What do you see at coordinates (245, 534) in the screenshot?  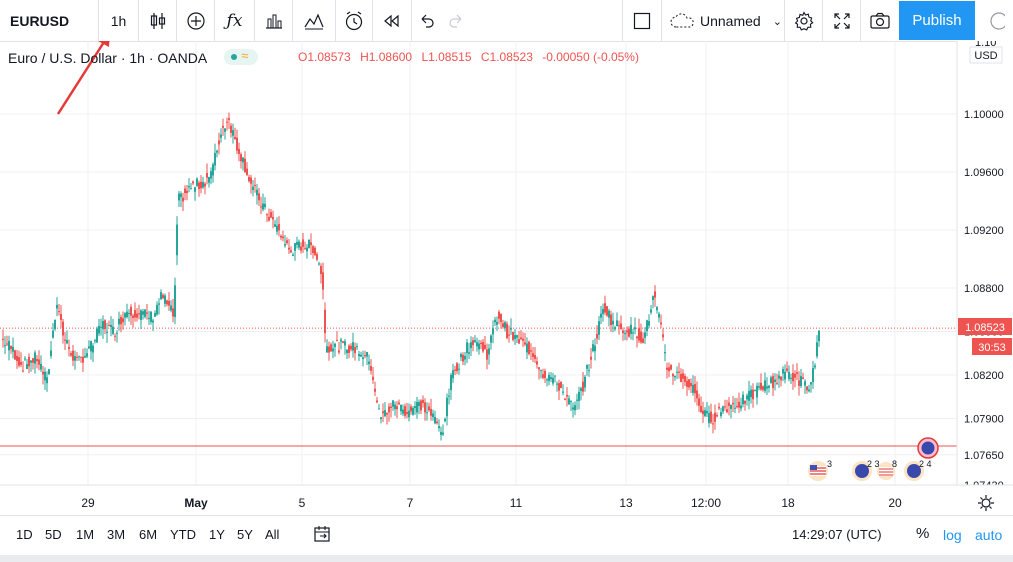 I see `range-5y: 5Y` at bounding box center [245, 534].